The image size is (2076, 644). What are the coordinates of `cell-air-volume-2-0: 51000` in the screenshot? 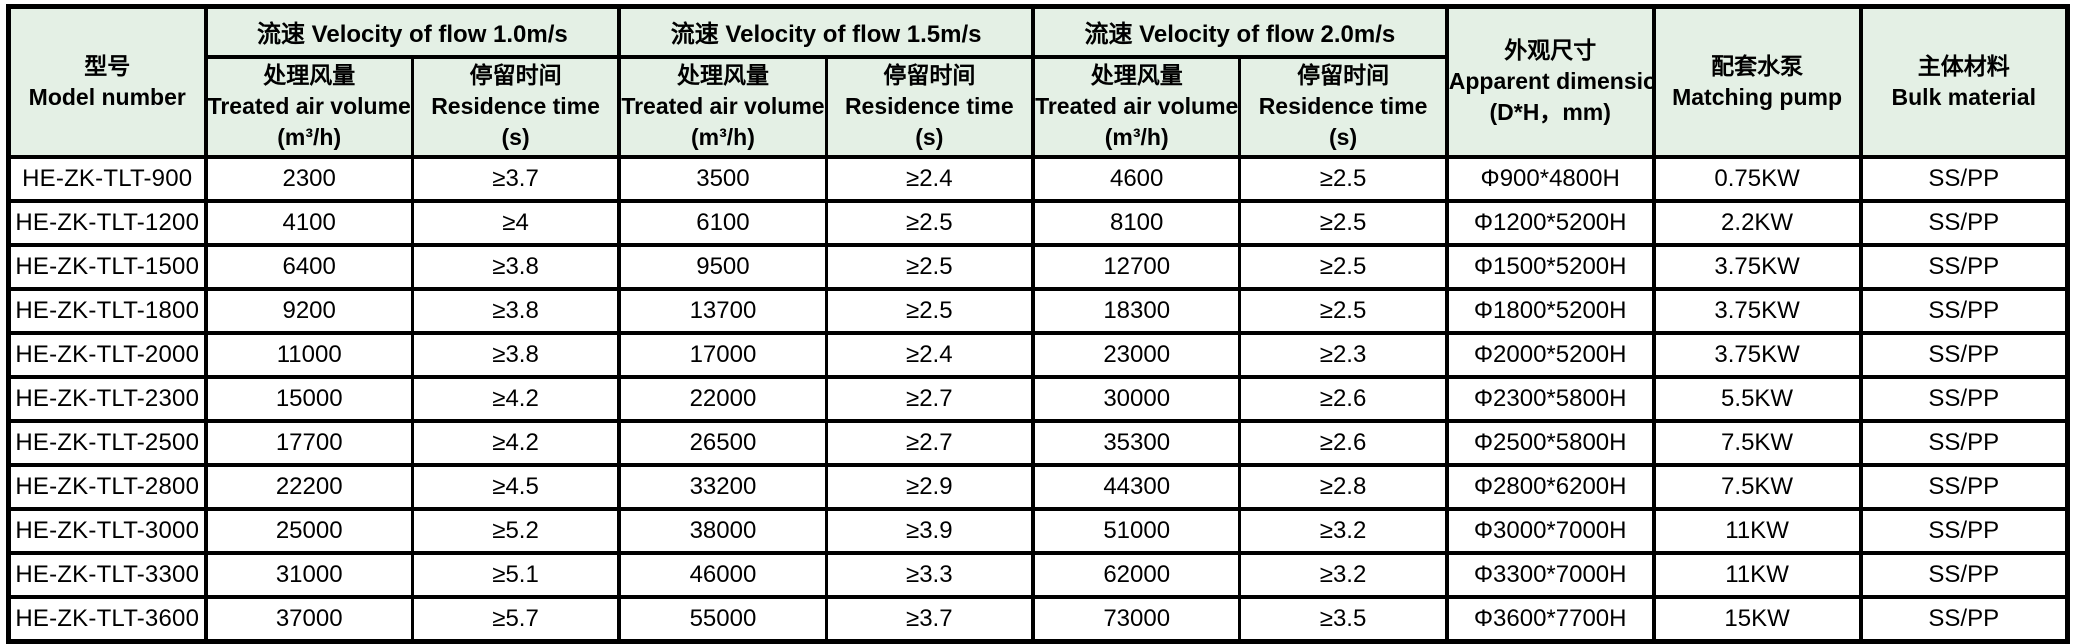 It's located at (1136, 530).